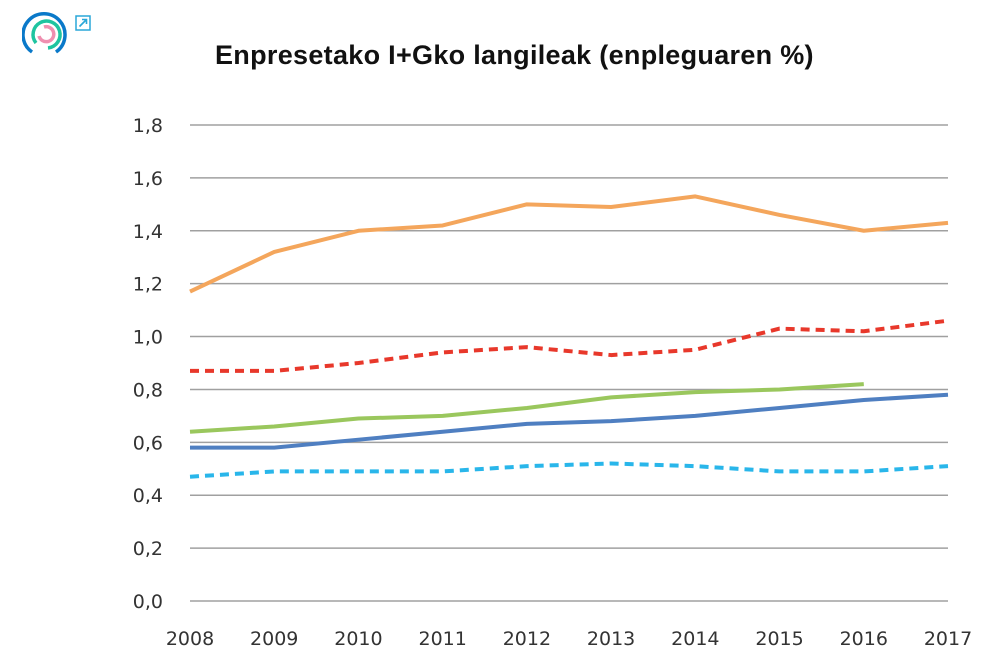  What do you see at coordinates (527, 639) in the screenshot?
I see `x-tick-label: 2012` at bounding box center [527, 639].